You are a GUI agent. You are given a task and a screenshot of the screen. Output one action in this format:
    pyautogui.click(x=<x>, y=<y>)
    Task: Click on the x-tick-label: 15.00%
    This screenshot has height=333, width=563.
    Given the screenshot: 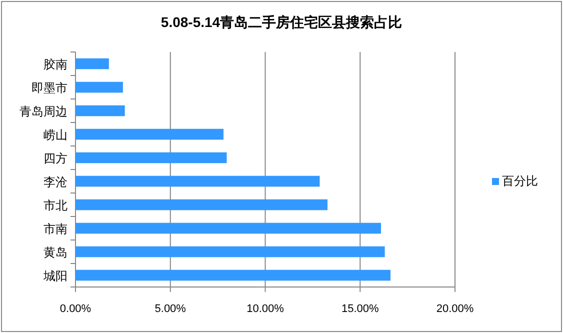 What is the action you would take?
    pyautogui.click(x=360, y=309)
    